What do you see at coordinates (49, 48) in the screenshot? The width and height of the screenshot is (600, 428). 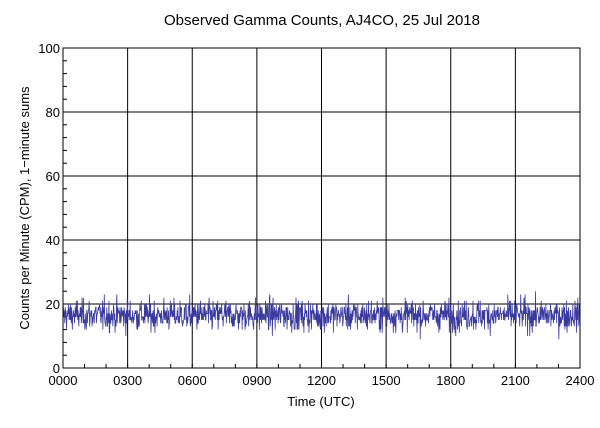 I see `y-tick-label: 100` at bounding box center [49, 48].